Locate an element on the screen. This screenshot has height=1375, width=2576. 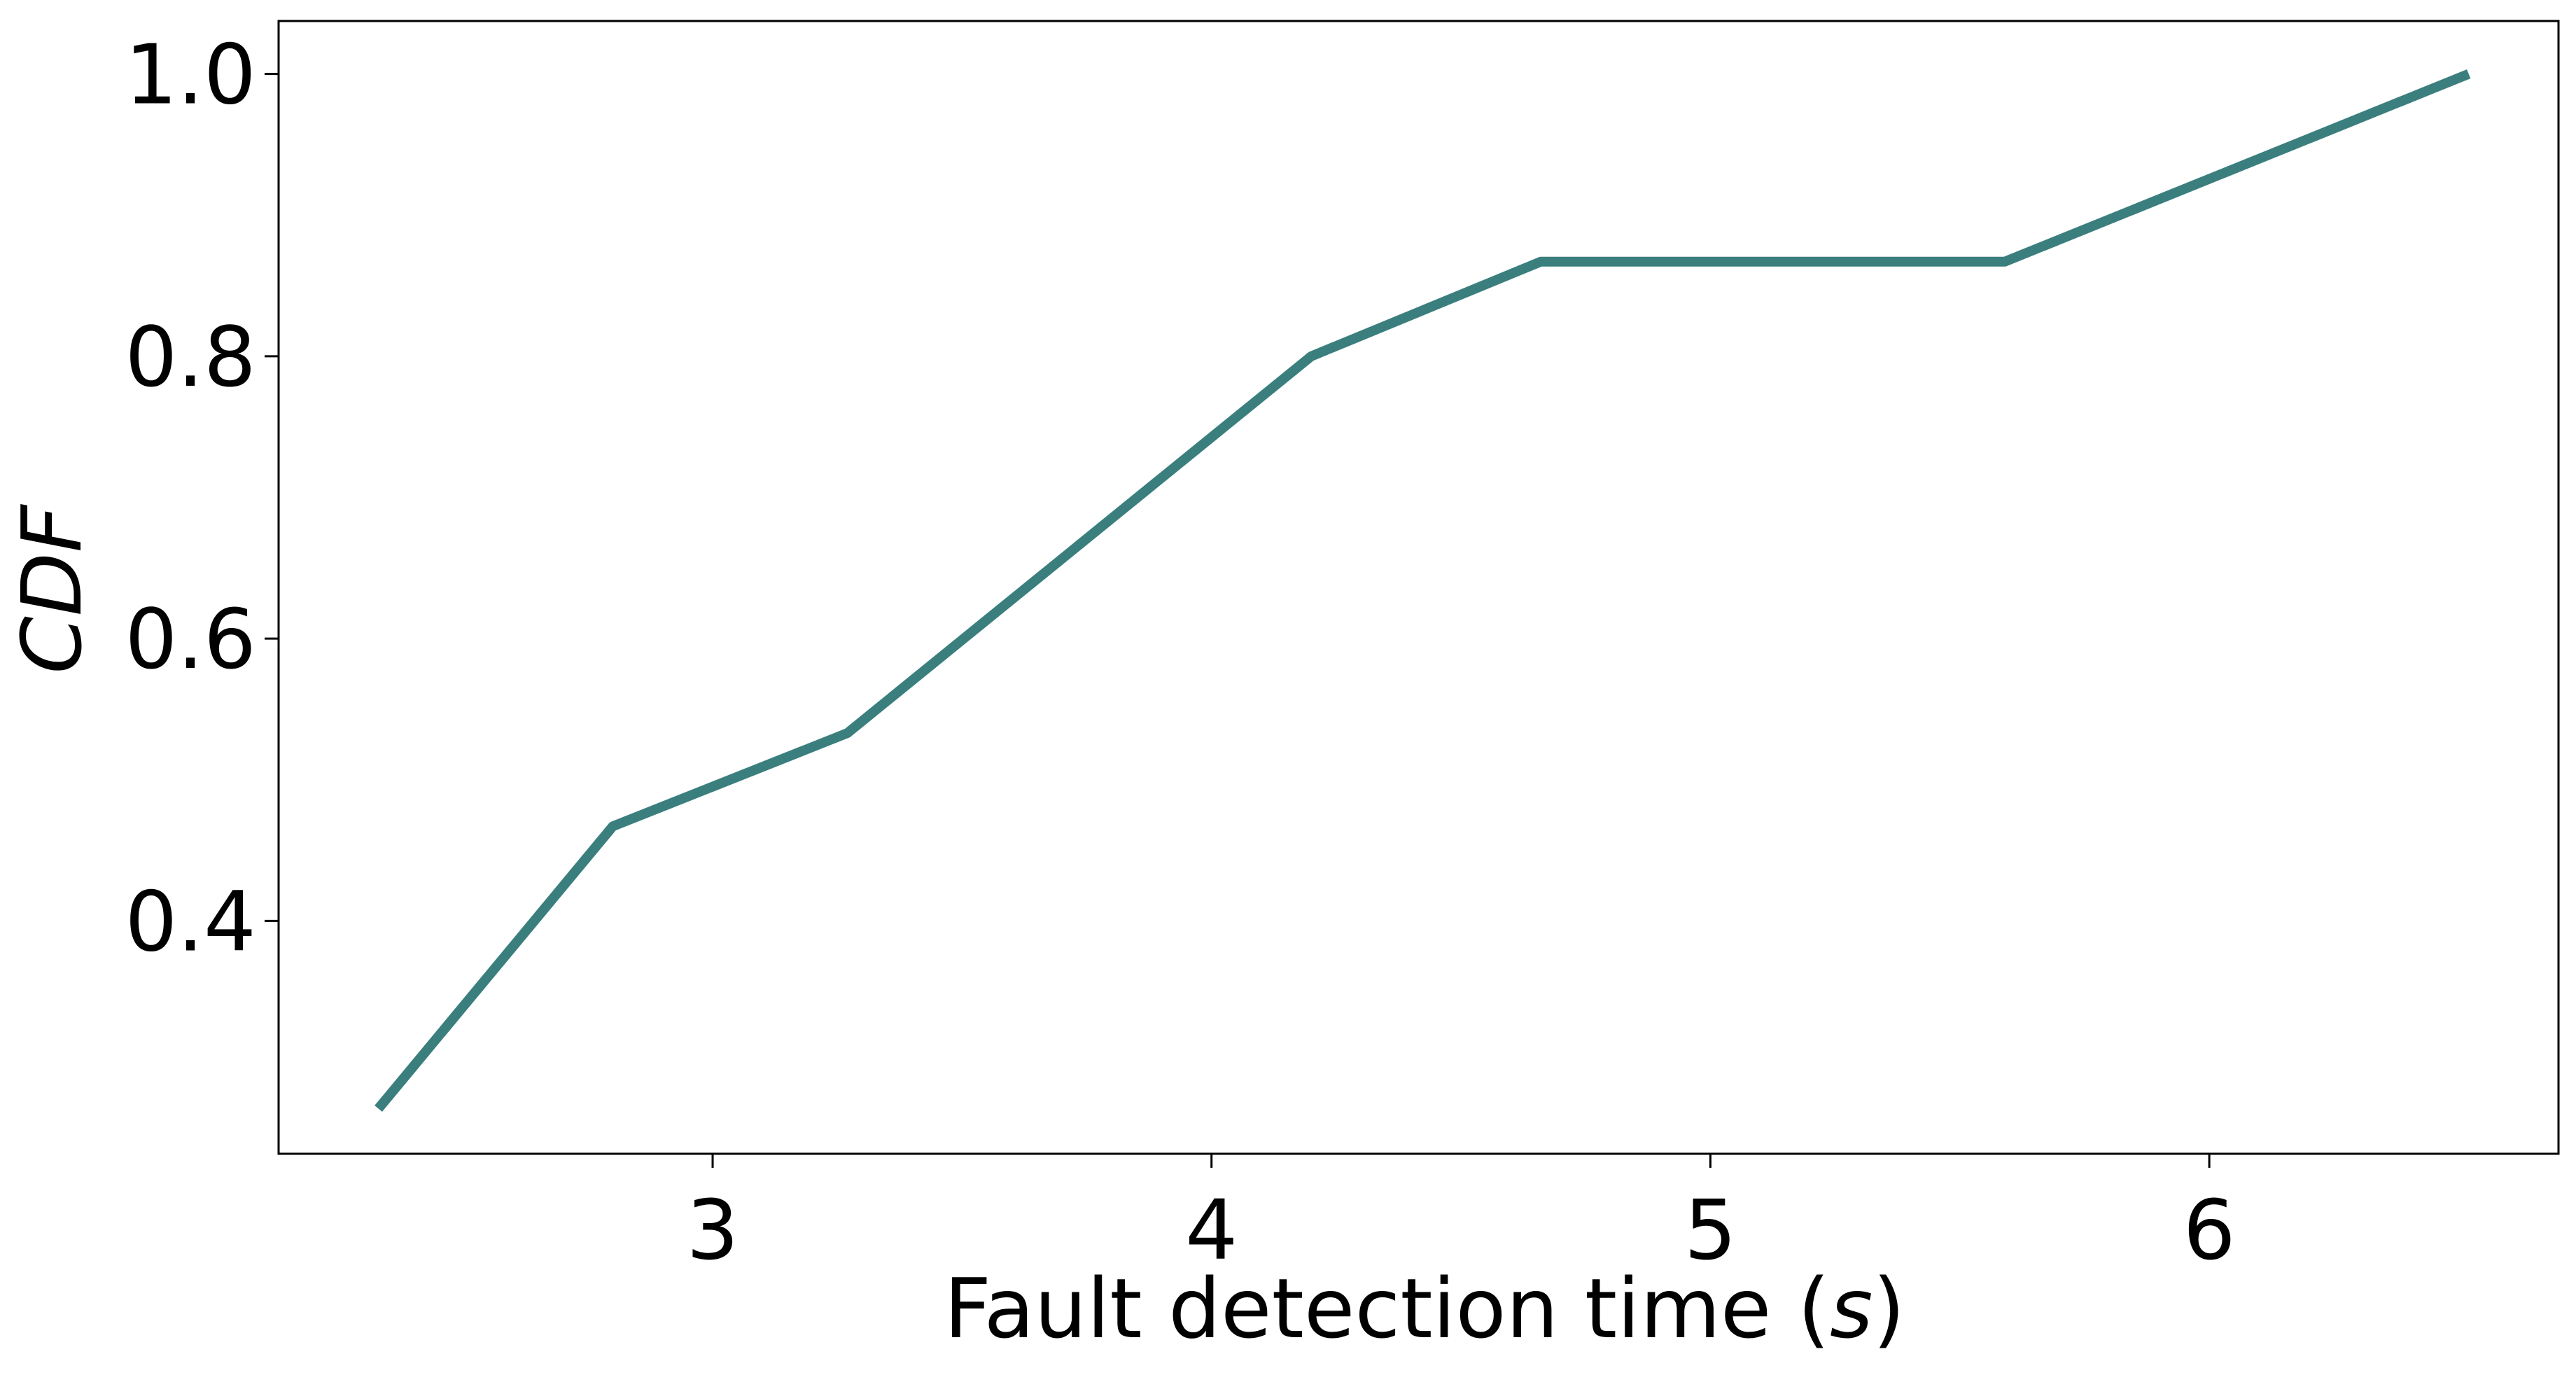
x-axis-title-part-1: Fault detection time ( is located at coordinates (1387, 1308).